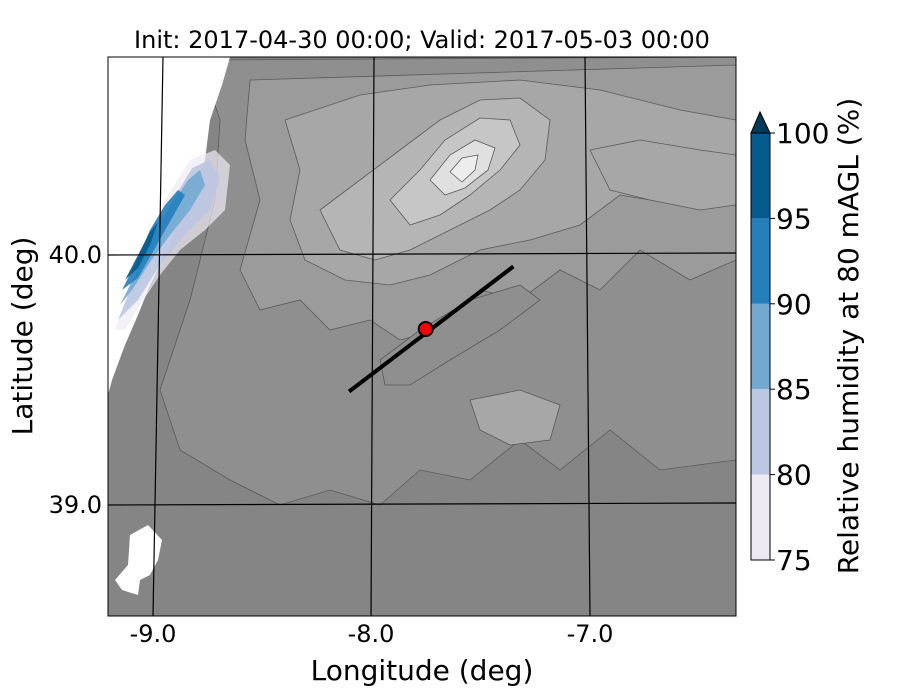 This screenshot has height=700, width=900. I want to click on x-tick-label: -7.0, so click(590, 634).